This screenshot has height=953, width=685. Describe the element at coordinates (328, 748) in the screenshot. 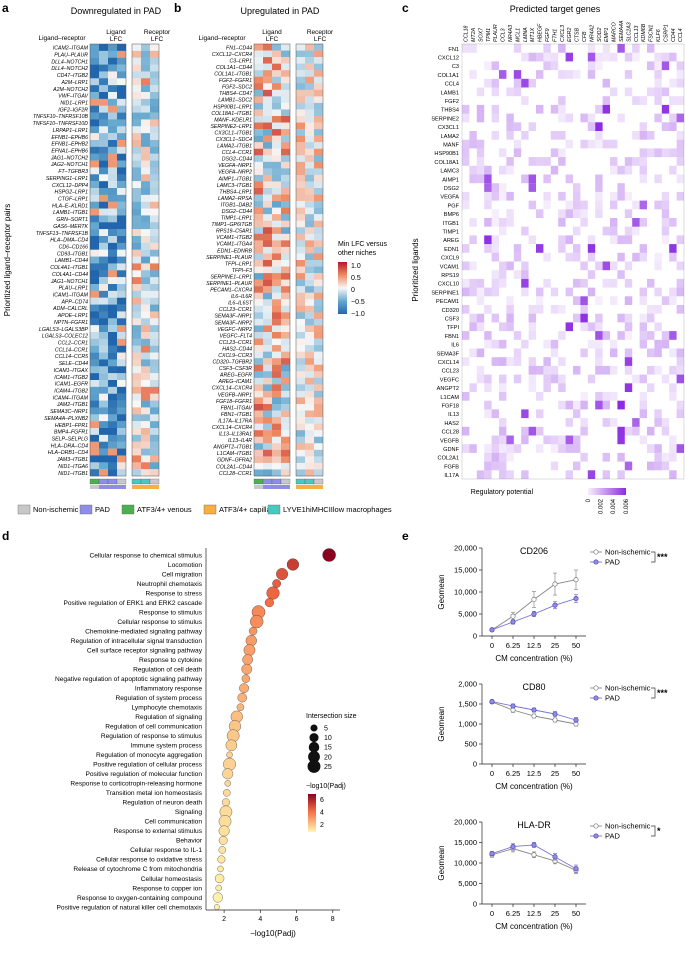

I see `size-legend-label: 15` at that location.